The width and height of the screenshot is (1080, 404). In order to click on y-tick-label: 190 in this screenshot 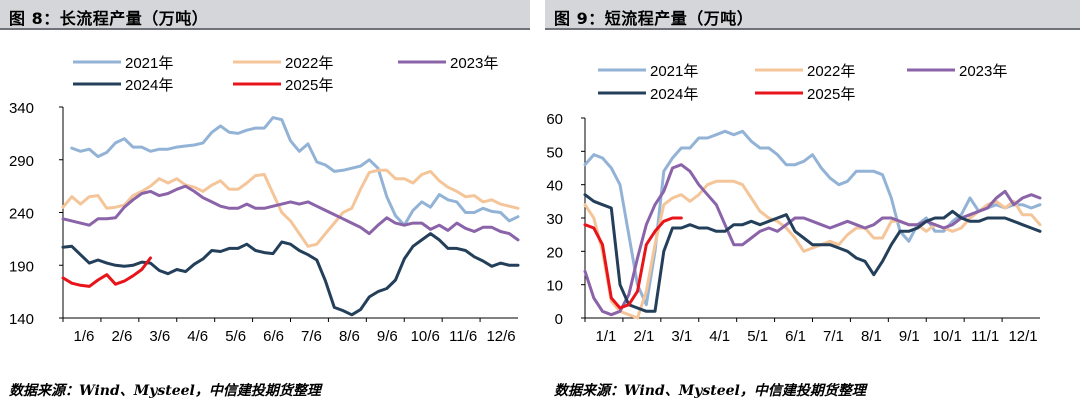, I will do `click(21, 266)`.